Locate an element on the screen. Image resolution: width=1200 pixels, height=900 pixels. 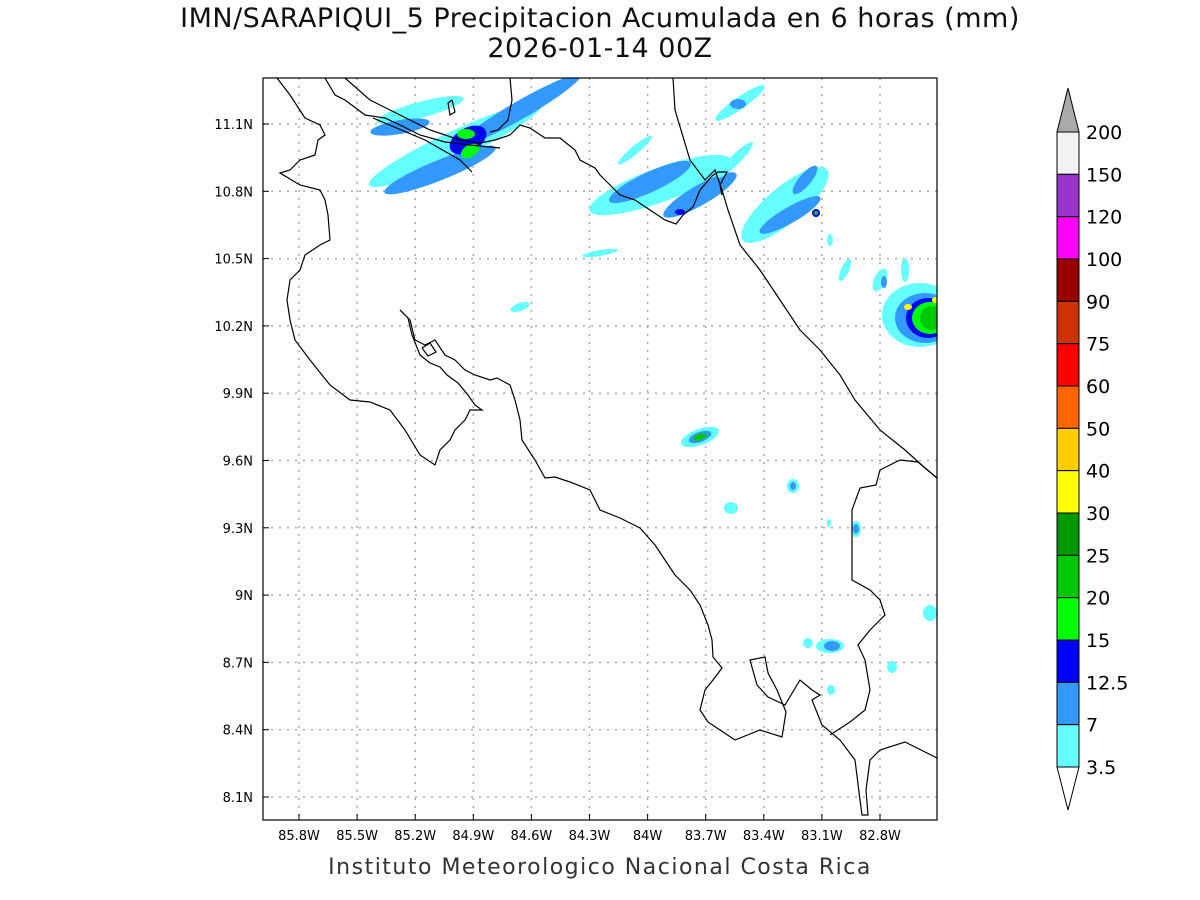
colorbar-label: 150 is located at coordinates (1104, 175).